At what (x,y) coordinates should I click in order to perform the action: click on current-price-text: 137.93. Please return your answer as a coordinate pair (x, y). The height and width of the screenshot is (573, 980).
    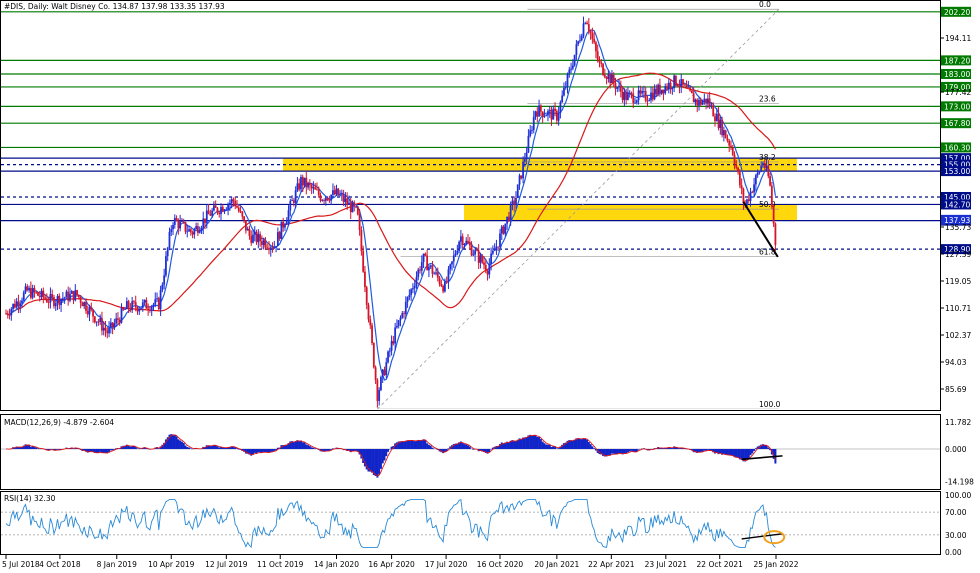
    Looking at the image, I should click on (957, 220).